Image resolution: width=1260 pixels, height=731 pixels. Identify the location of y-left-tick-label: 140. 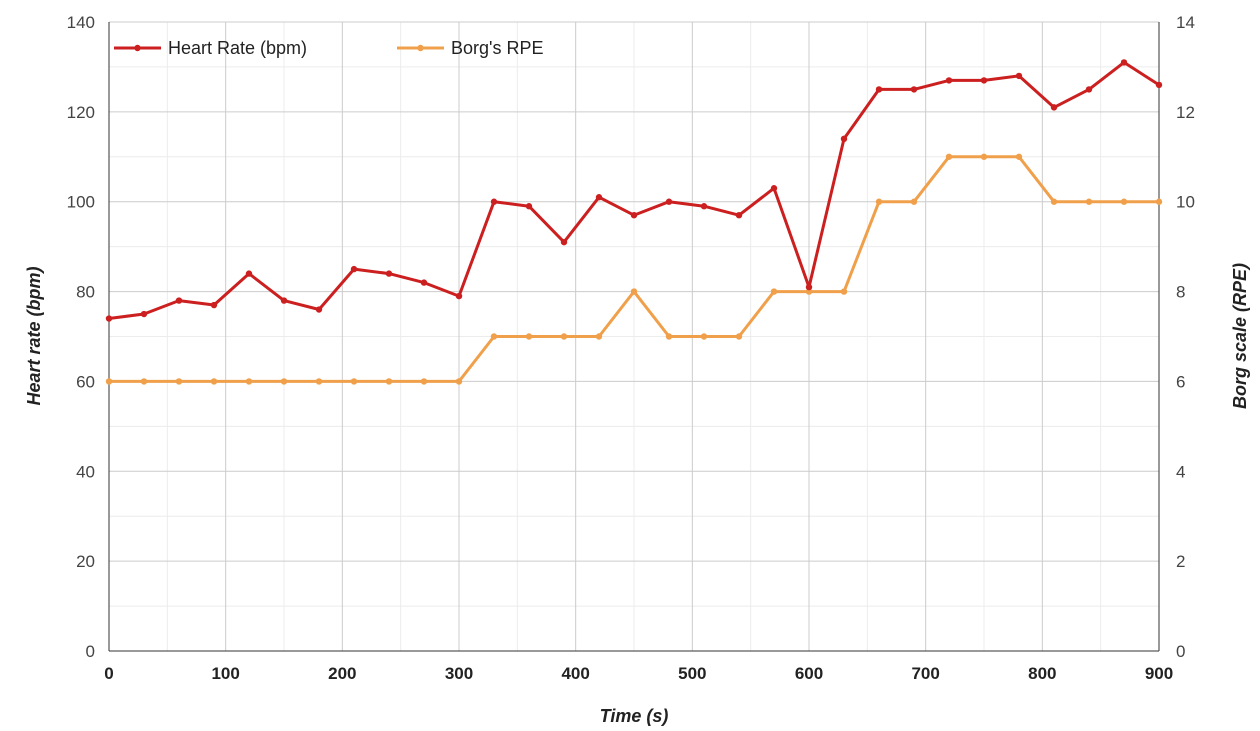
(81, 22).